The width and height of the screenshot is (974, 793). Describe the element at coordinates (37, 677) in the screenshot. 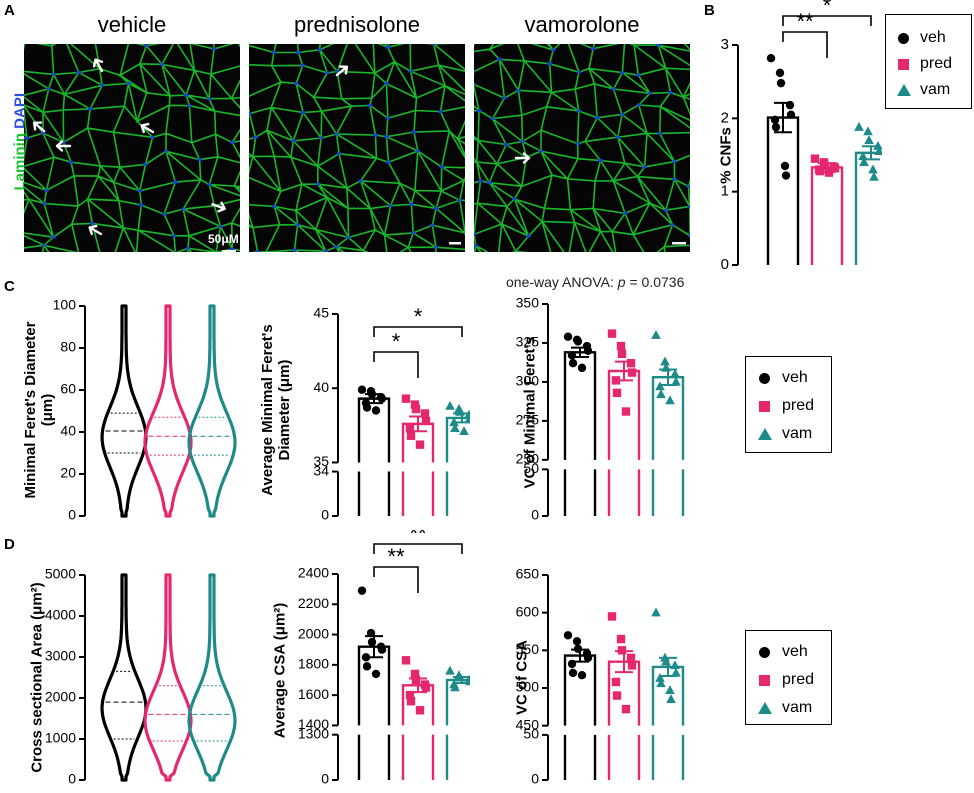

I see `ylabel-csa-violin: Cross sectional Area (μm²)` at that location.